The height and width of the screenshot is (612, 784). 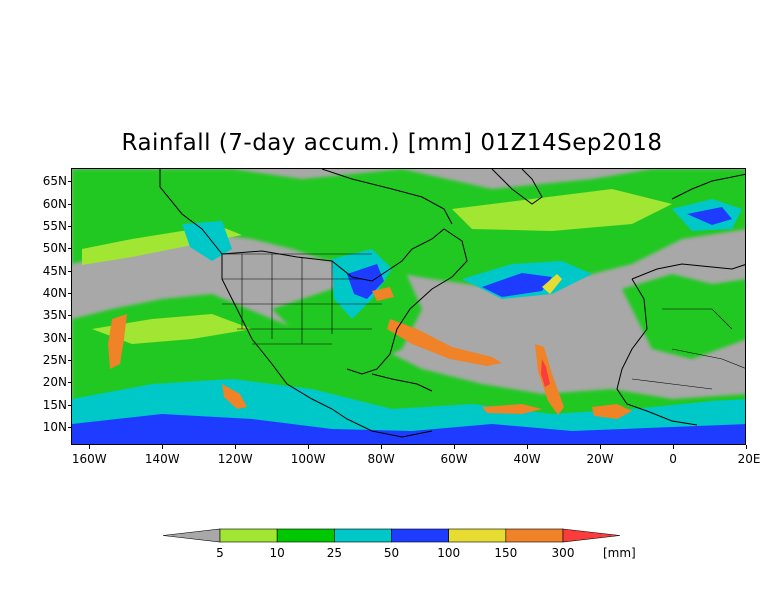 What do you see at coordinates (527, 459) in the screenshot?
I see `lon-tick-label: 40W` at bounding box center [527, 459].